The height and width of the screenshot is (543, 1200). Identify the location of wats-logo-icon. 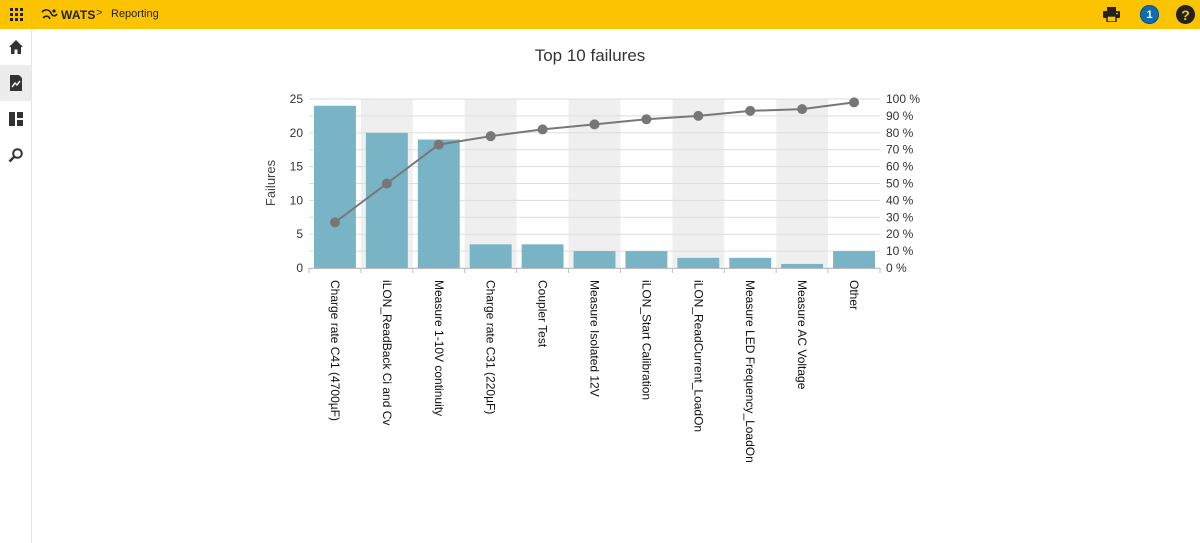
(49, 13).